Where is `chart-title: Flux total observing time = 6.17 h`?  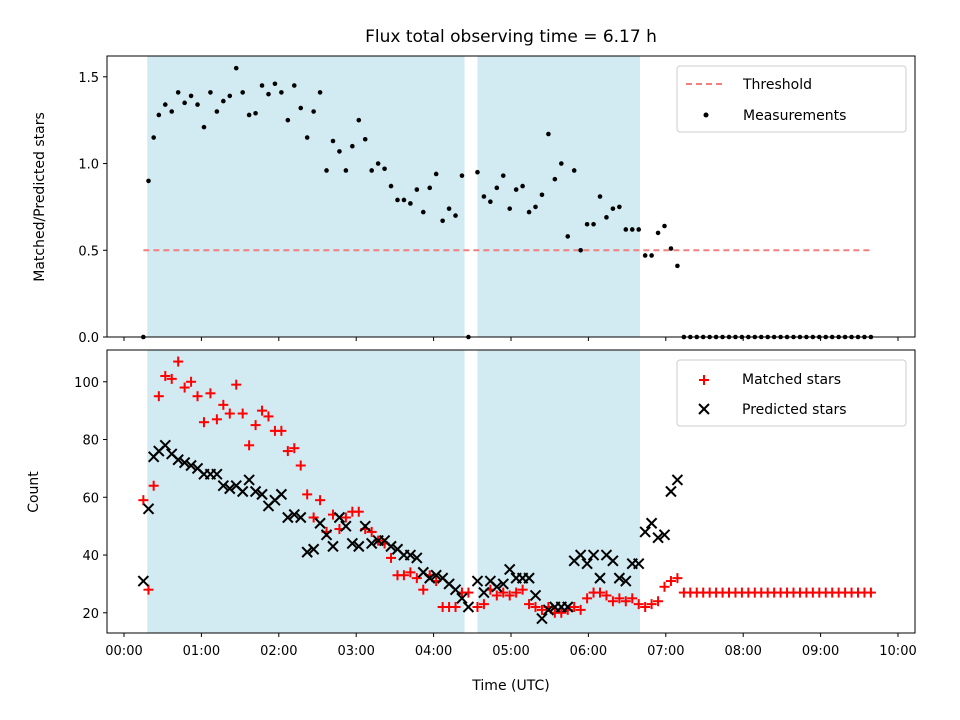 chart-title: Flux total observing time = 6.17 h is located at coordinates (511, 37).